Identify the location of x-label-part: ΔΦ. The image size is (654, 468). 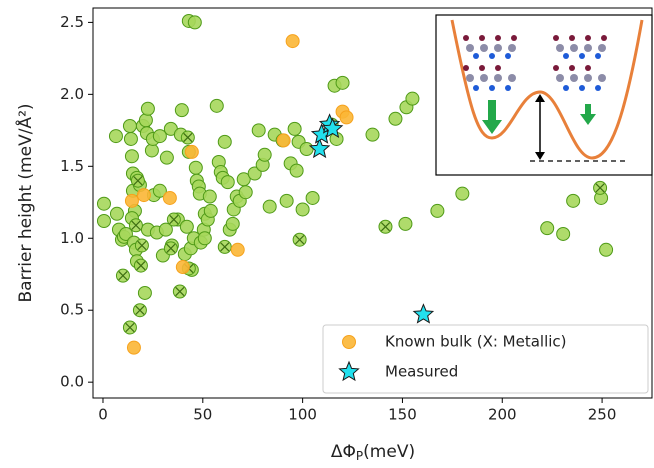
(343, 452).